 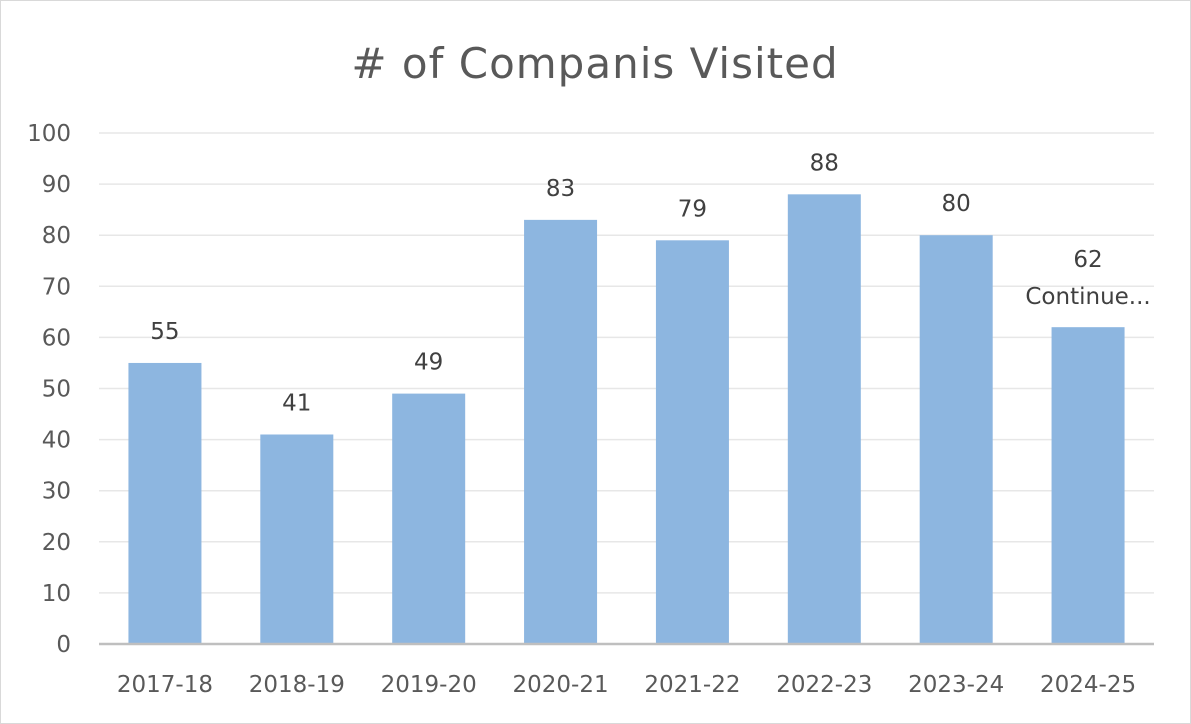 What do you see at coordinates (692, 685) in the screenshot?
I see `x-tick-label: 2021-22` at bounding box center [692, 685].